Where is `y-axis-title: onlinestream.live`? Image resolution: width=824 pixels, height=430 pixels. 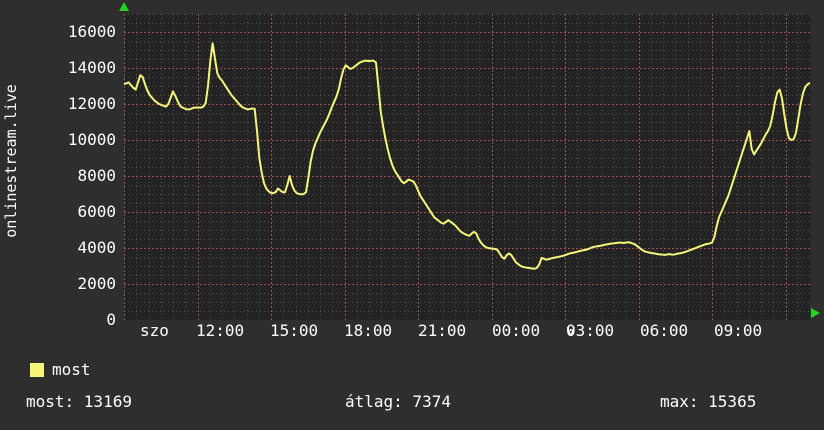
y-axis-title: onlinestream.live is located at coordinates (11, 161).